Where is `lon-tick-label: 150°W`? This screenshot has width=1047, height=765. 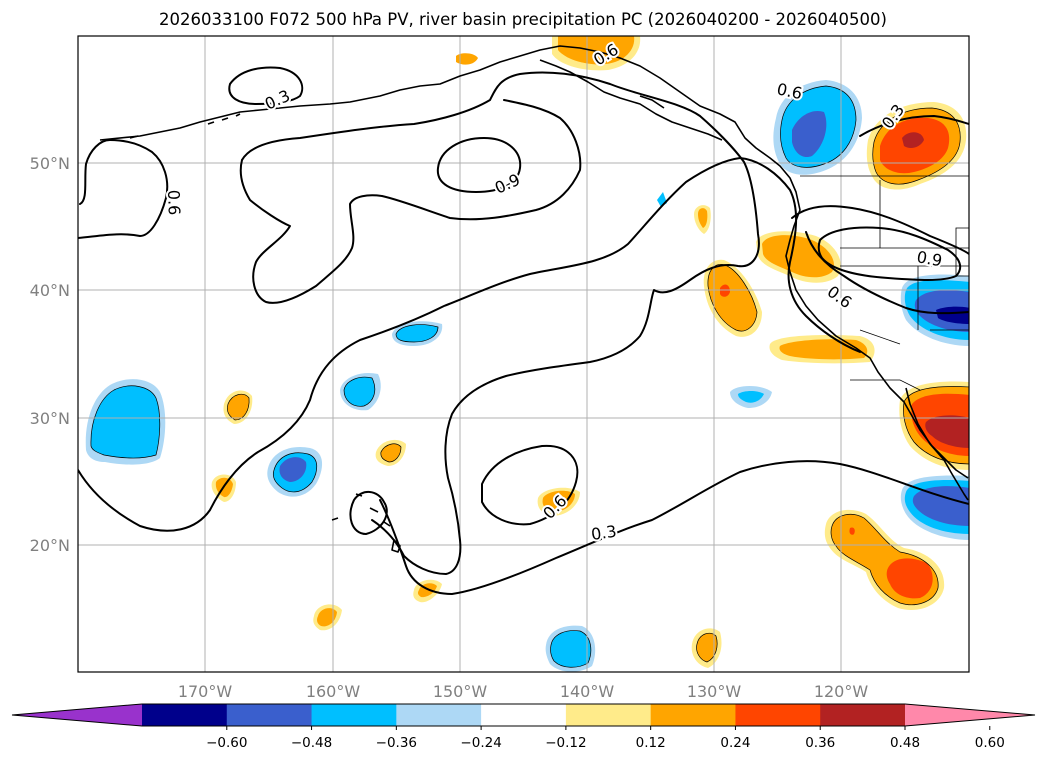 lon-tick-label: 150°W is located at coordinates (460, 691).